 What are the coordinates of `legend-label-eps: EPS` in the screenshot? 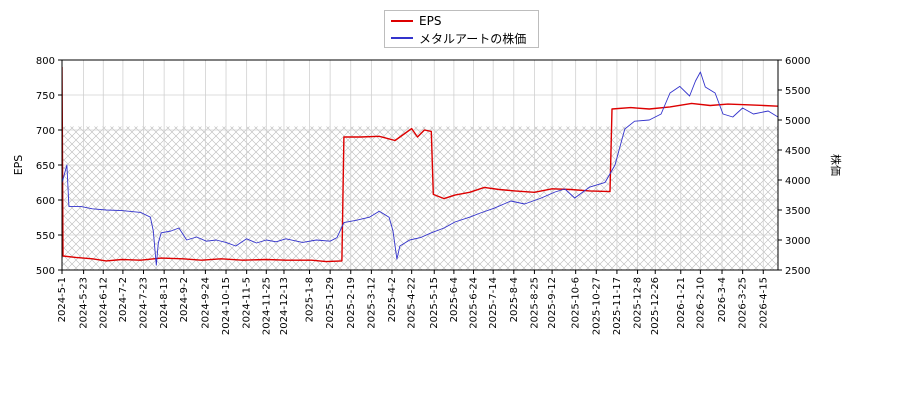 It's located at (430, 21).